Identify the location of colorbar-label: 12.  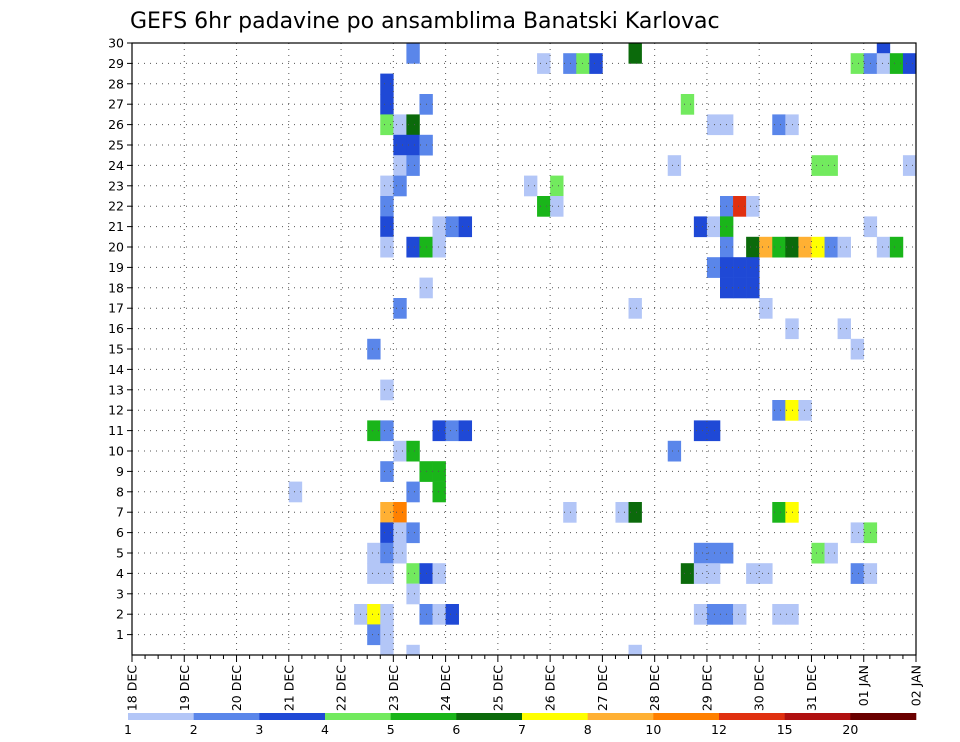
(719, 729).